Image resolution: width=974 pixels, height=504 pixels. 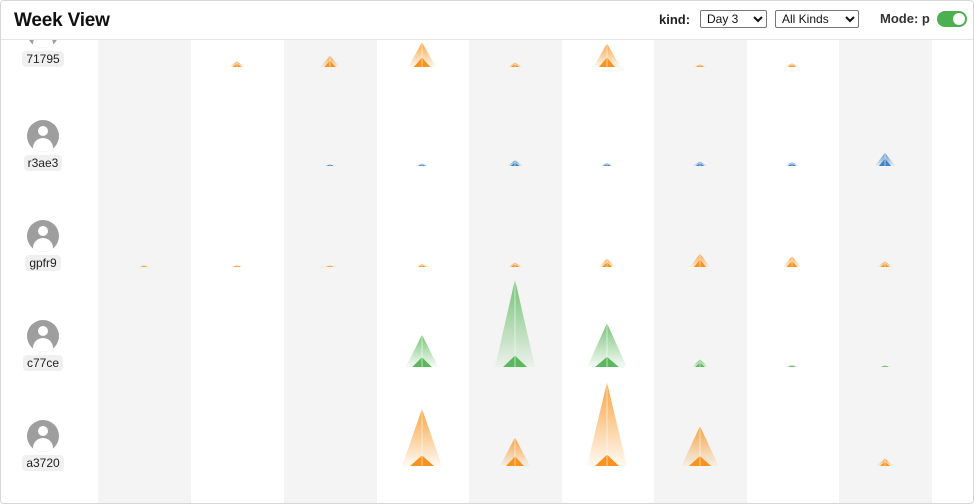 What do you see at coordinates (952, 19) in the screenshot?
I see `mode-toggle` at bounding box center [952, 19].